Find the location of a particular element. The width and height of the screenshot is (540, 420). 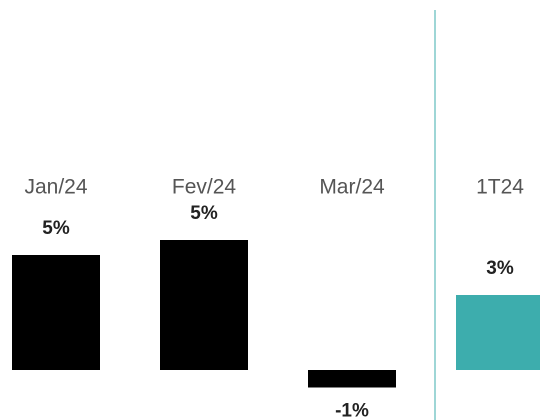

category-label: Fev/24 is located at coordinates (204, 187).